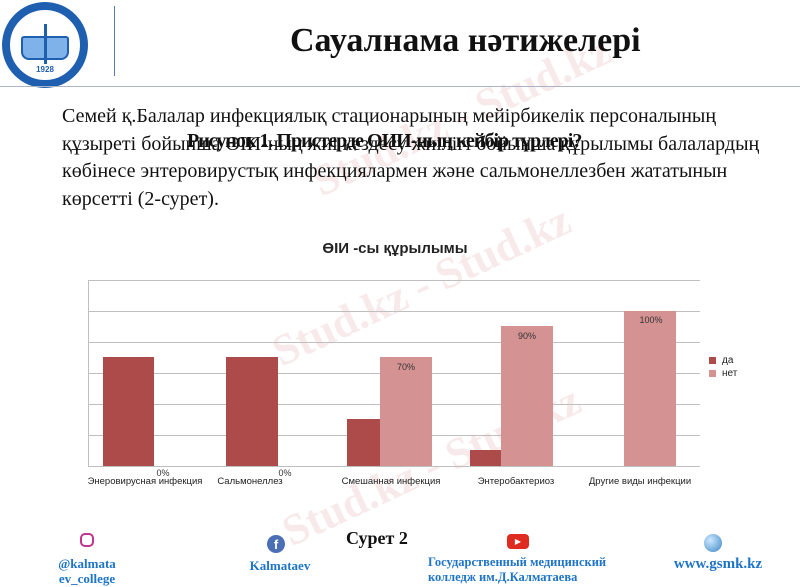 The image size is (800, 587). I want to click on facebook-link: Kalmataev, so click(280, 565).